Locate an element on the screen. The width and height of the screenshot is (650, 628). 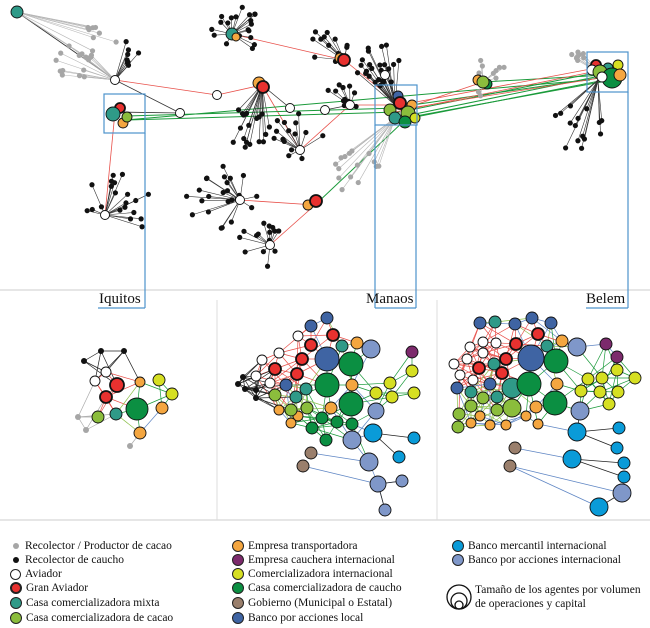
node-casa-cacao is located at coordinates (275, 395).